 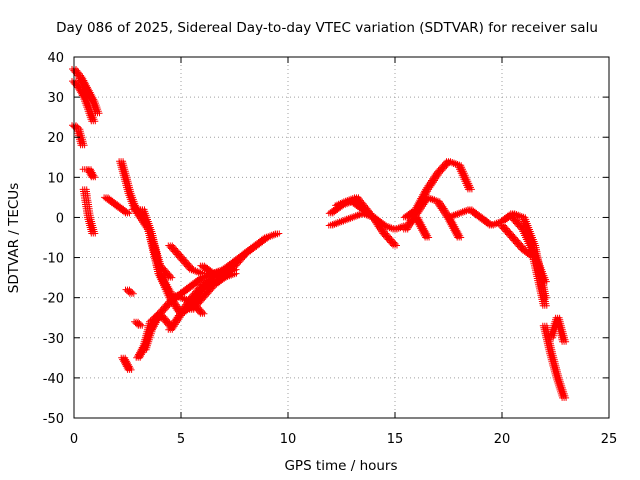 I want to click on x-tick-label: 20, so click(x=502, y=439).